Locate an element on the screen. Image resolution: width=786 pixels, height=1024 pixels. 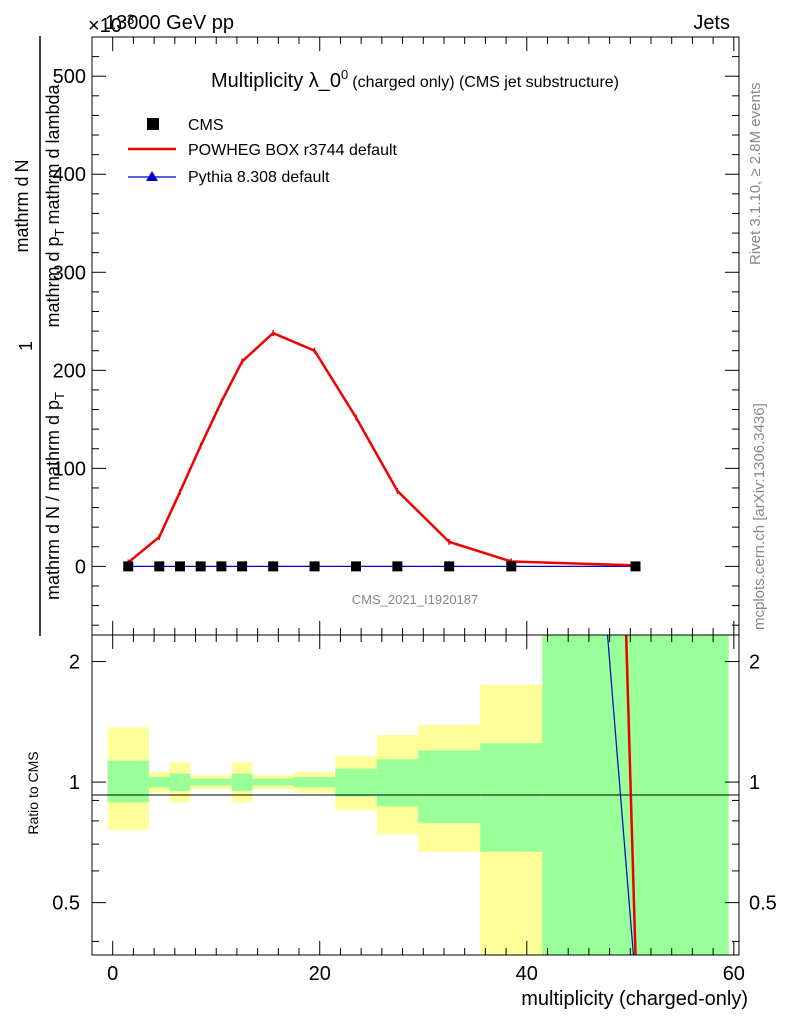
svg-text: mathrm dN is located at coordinates (22, 205).